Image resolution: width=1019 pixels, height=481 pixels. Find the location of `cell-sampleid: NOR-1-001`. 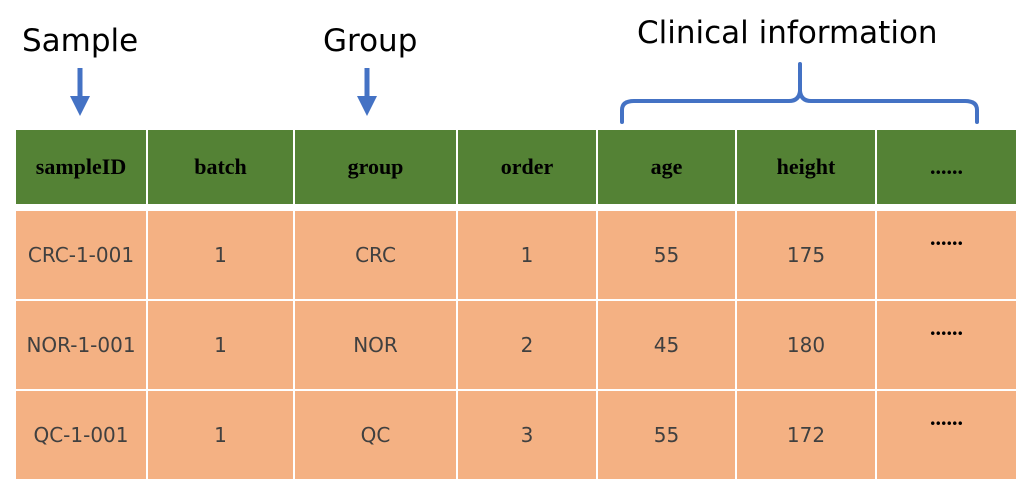

cell-sampleid: NOR-1-001 is located at coordinates (81, 345).